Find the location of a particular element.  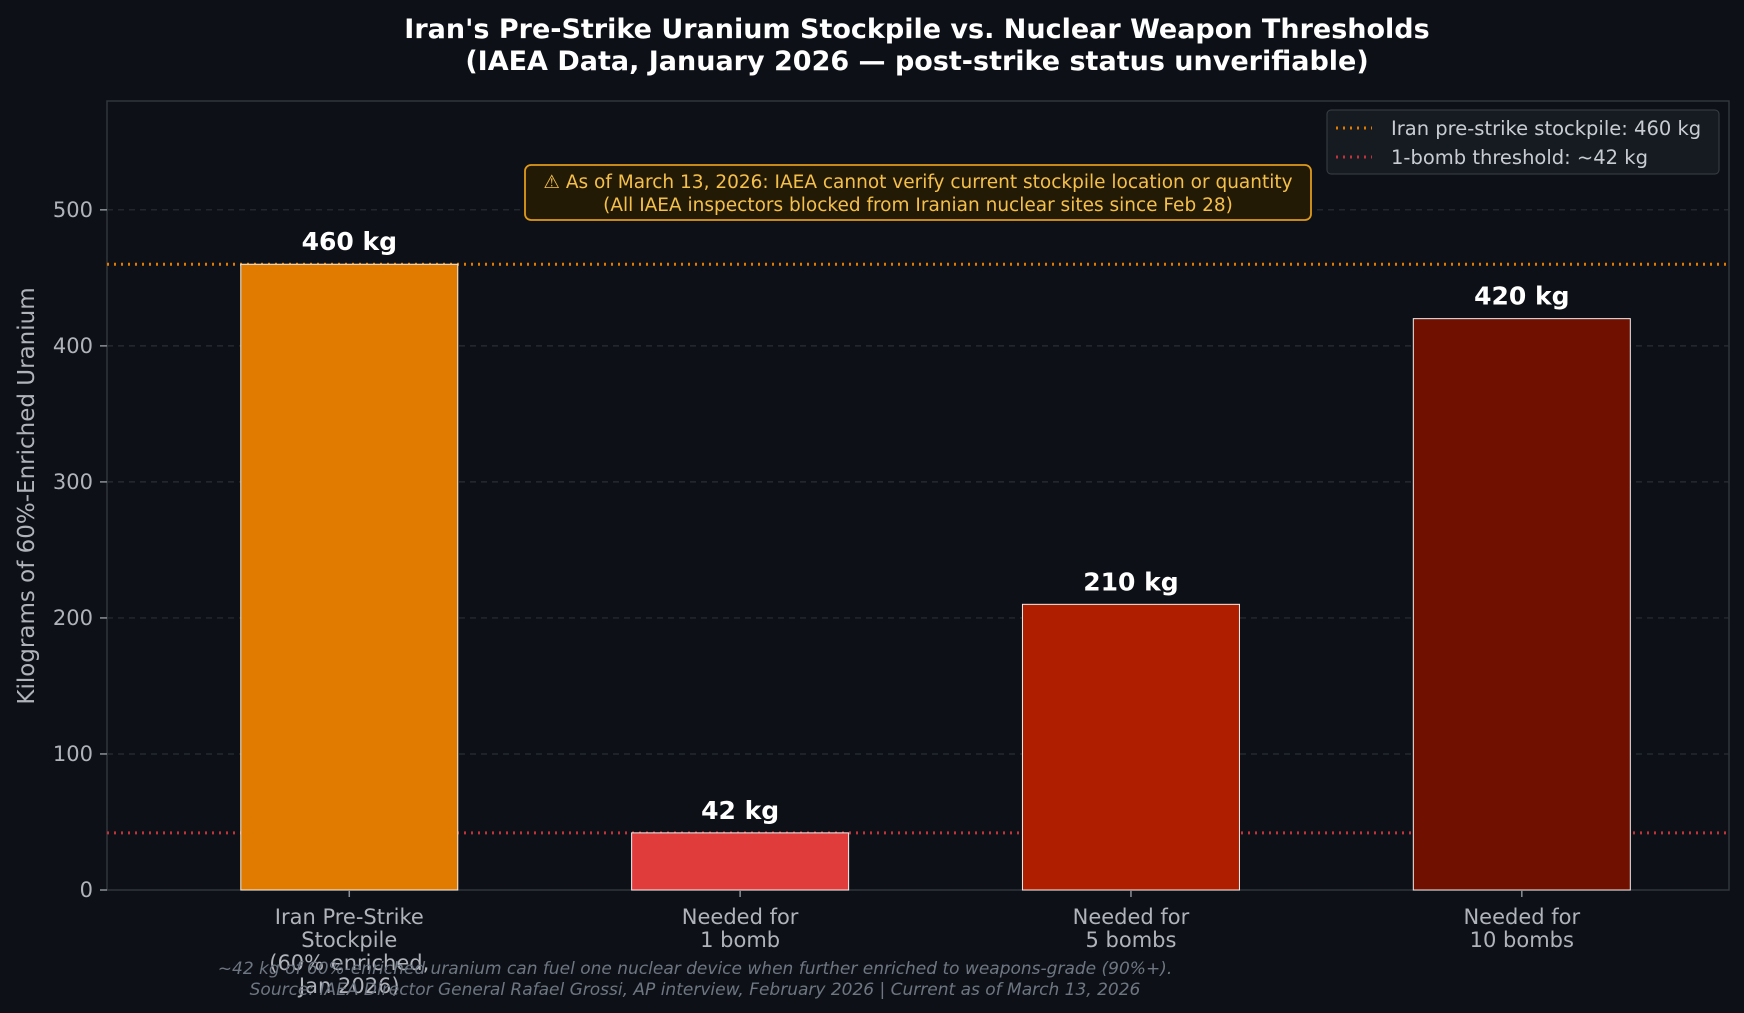

y-tick-label: 500 is located at coordinates (73, 210).